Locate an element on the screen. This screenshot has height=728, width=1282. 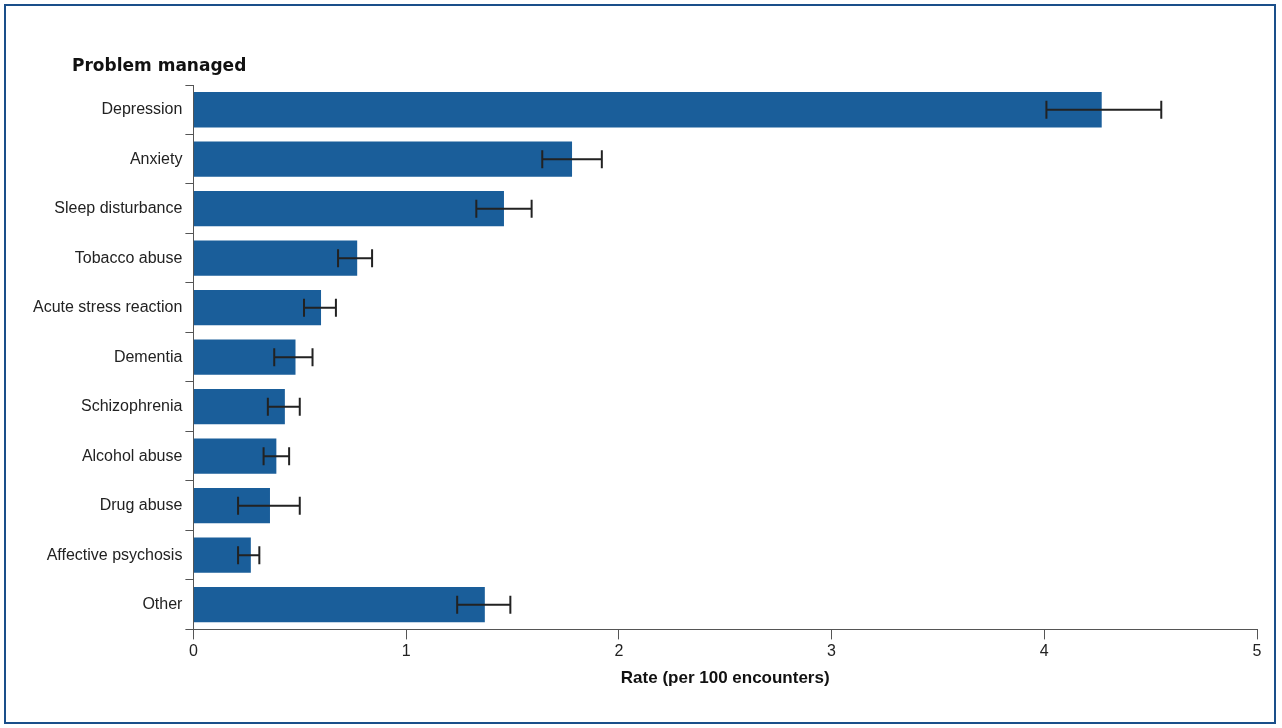
x-axis-title: Rate (per 100 encounters) is located at coordinates (725, 678).